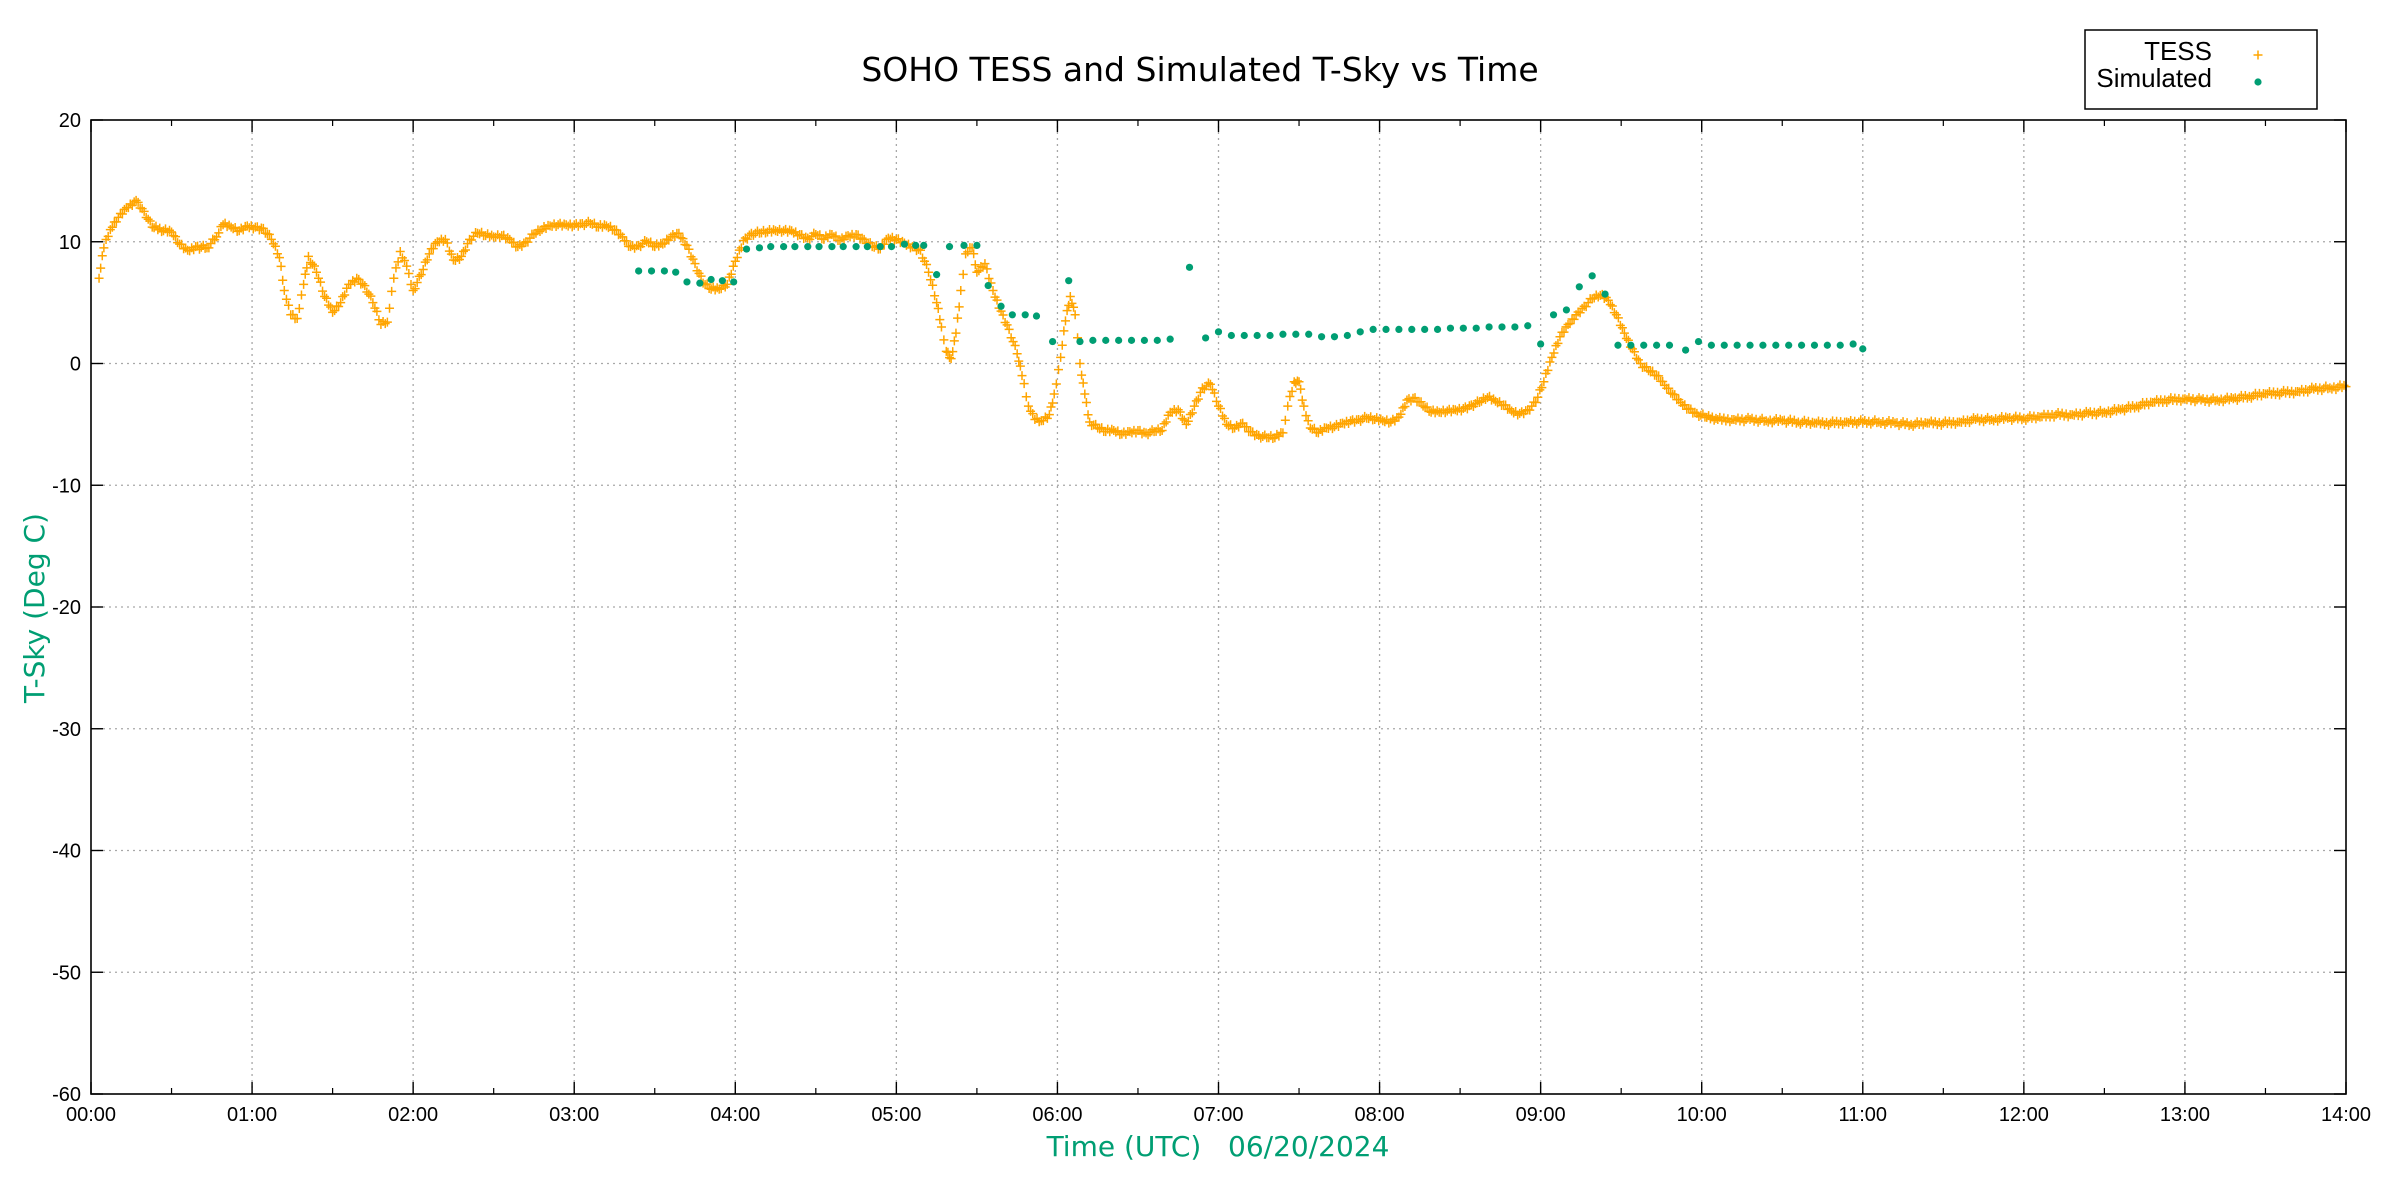 The width and height of the screenshot is (2400, 1200). Describe the element at coordinates (1218, 1146) in the screenshot. I see `x-axis-label: Time (UTC) 06/20/2024` at that location.